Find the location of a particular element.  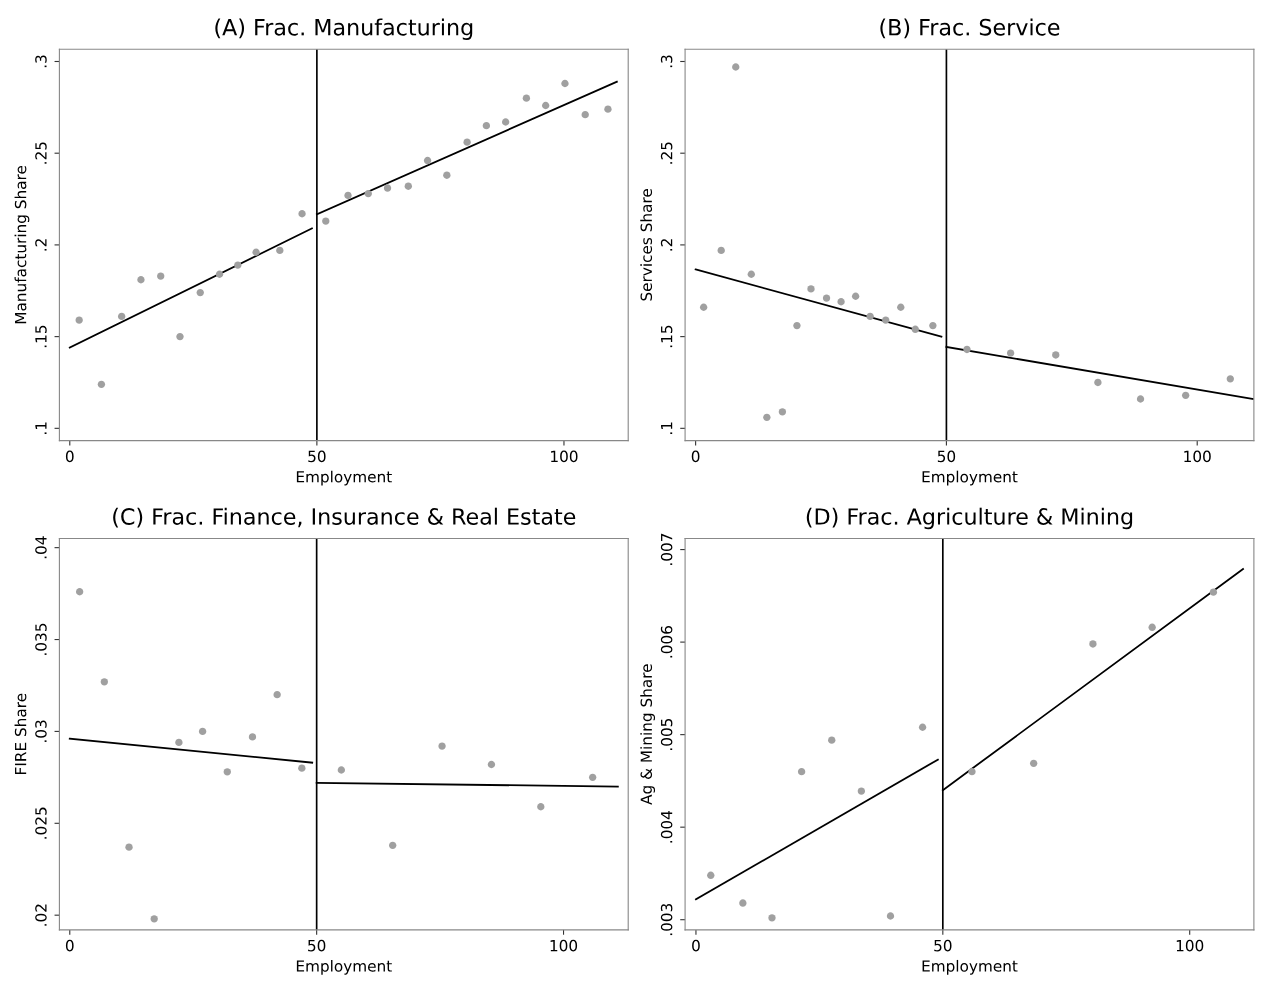

y-tick-label: .003 is located at coordinates (666, 919).